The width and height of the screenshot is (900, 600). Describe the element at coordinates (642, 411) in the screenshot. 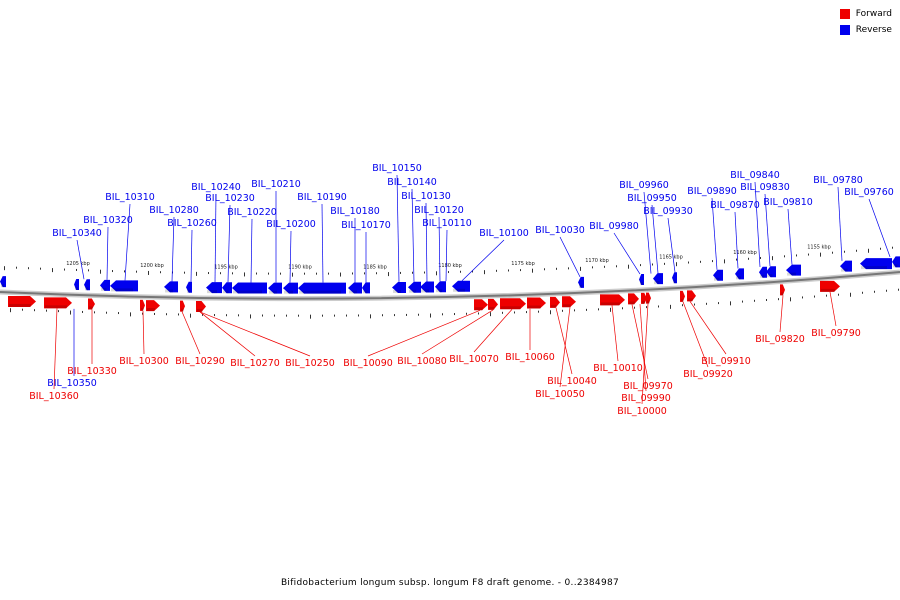

I see `forward-gene-label: BIL_10000` at that location.